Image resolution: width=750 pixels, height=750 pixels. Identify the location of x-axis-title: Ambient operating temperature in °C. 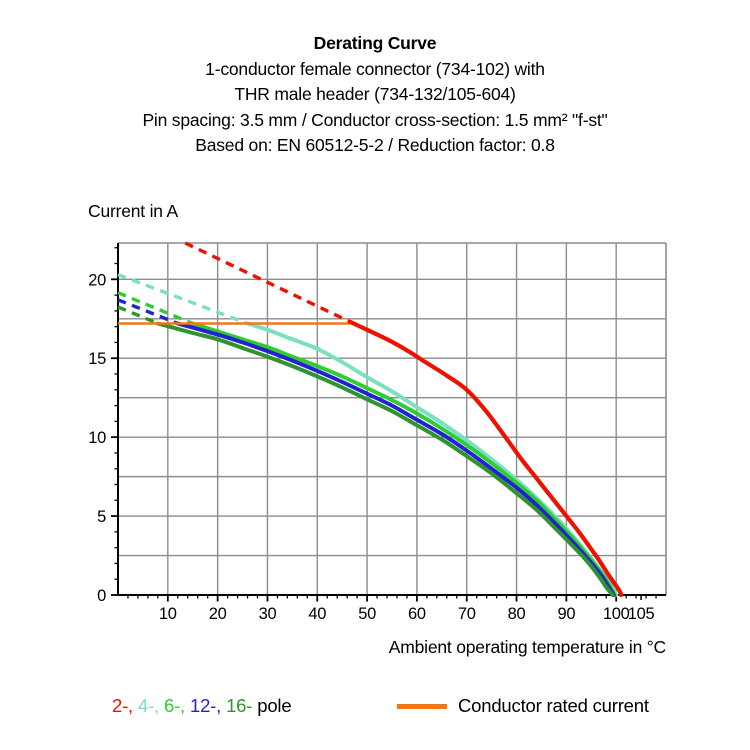
(527, 647).